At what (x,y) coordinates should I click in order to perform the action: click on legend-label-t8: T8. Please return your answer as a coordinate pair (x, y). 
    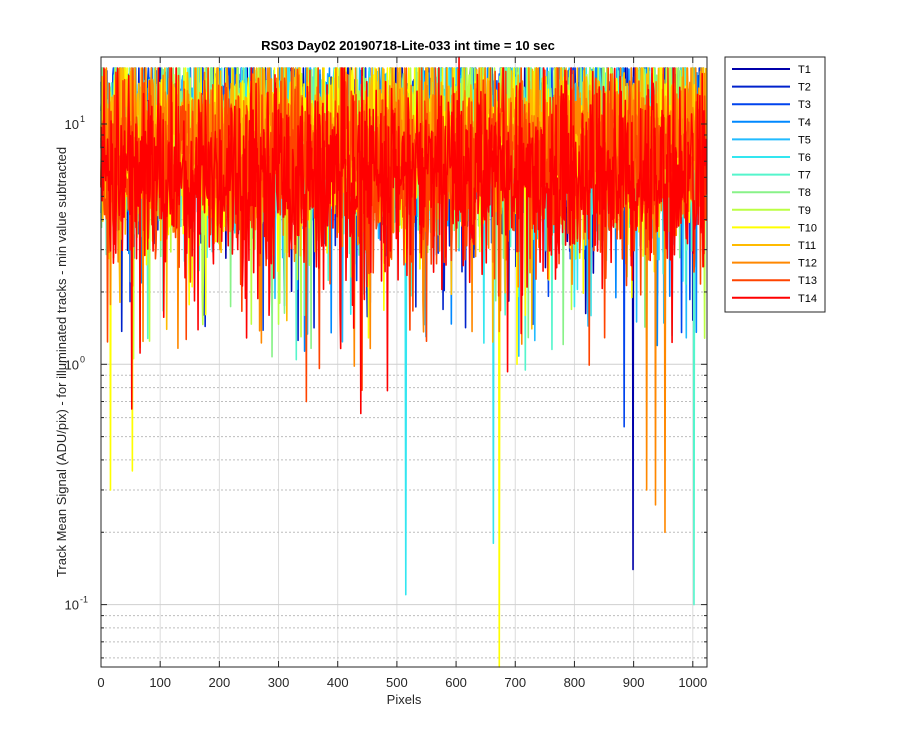
    Looking at the image, I should click on (804, 193).